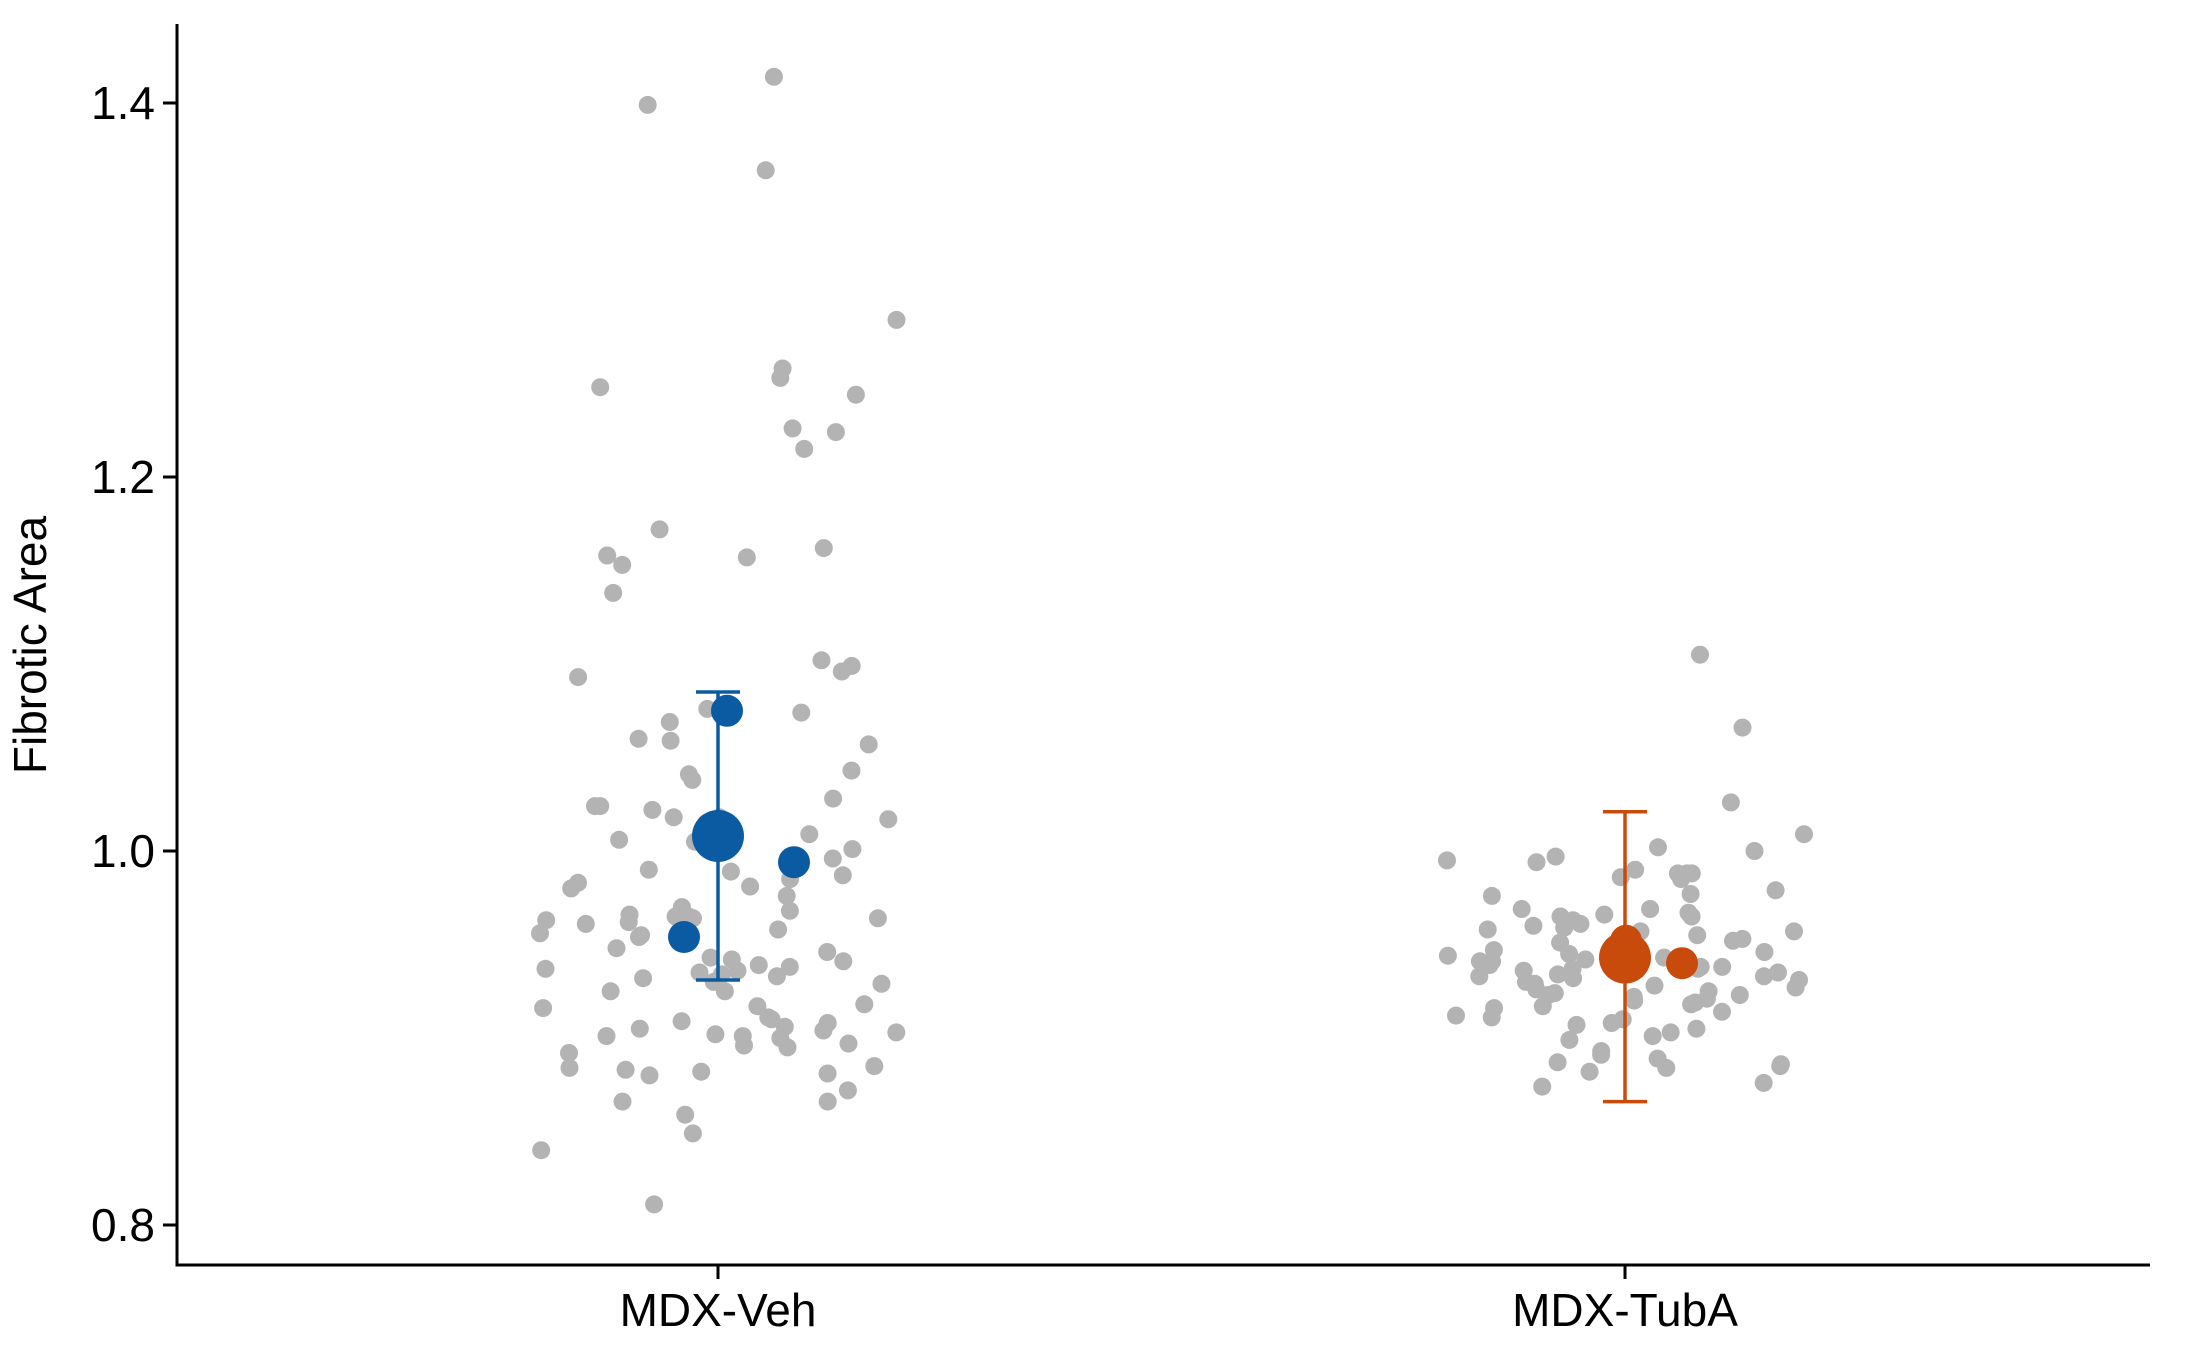 The height and width of the screenshot is (1351, 2187). I want to click on group-mean-mdx-tuba, so click(1625, 957).